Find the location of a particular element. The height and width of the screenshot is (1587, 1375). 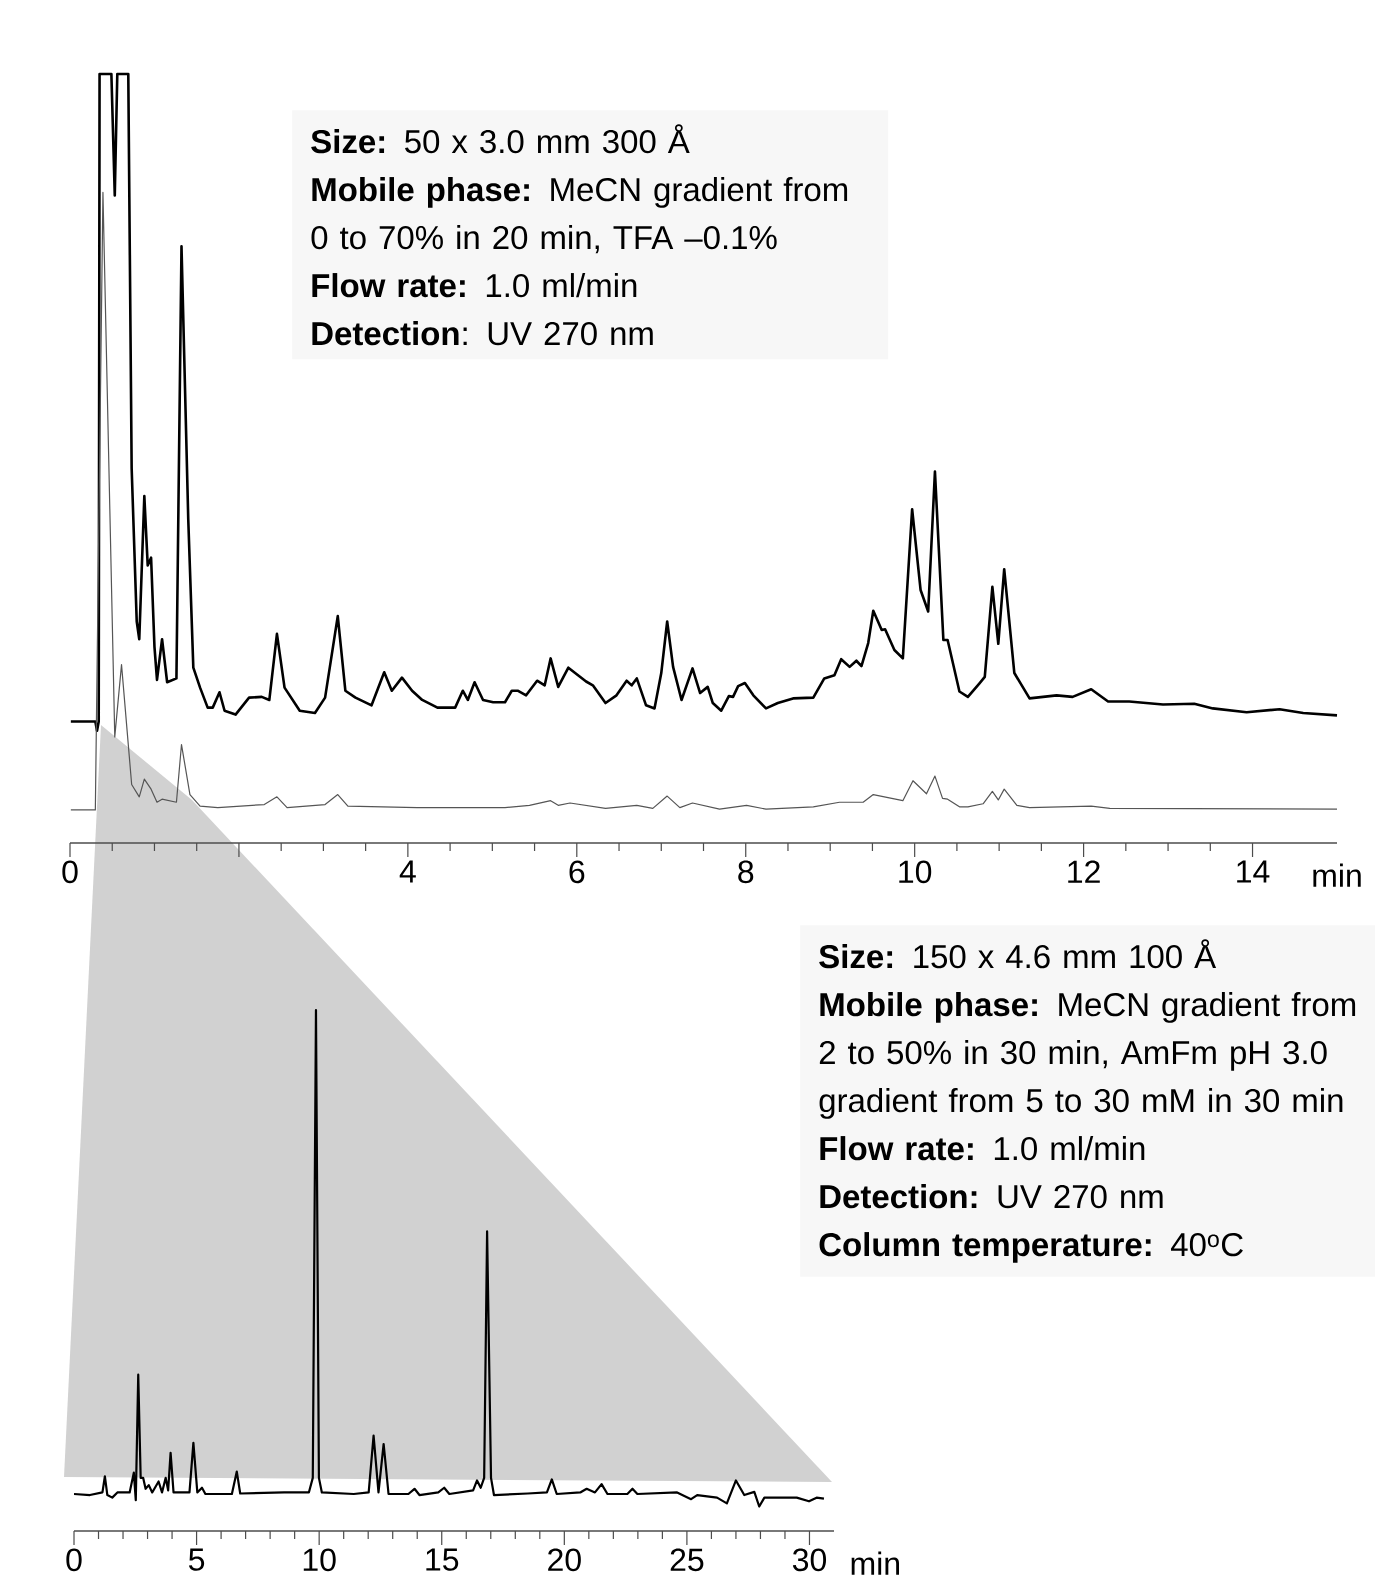

x-tick-label: 25 is located at coordinates (687, 1560).